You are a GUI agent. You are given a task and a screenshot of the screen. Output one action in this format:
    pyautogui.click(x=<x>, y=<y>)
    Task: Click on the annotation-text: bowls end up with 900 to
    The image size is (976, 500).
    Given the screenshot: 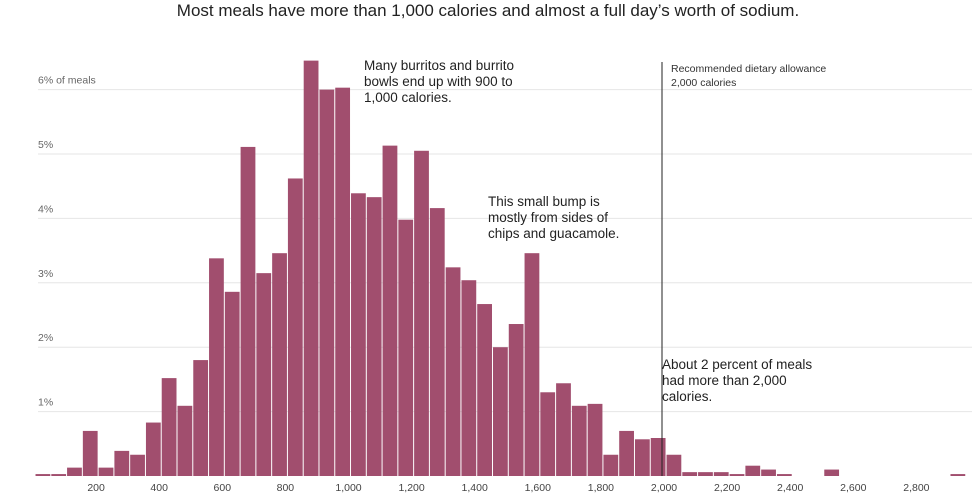 What is the action you would take?
    pyautogui.click(x=438, y=81)
    